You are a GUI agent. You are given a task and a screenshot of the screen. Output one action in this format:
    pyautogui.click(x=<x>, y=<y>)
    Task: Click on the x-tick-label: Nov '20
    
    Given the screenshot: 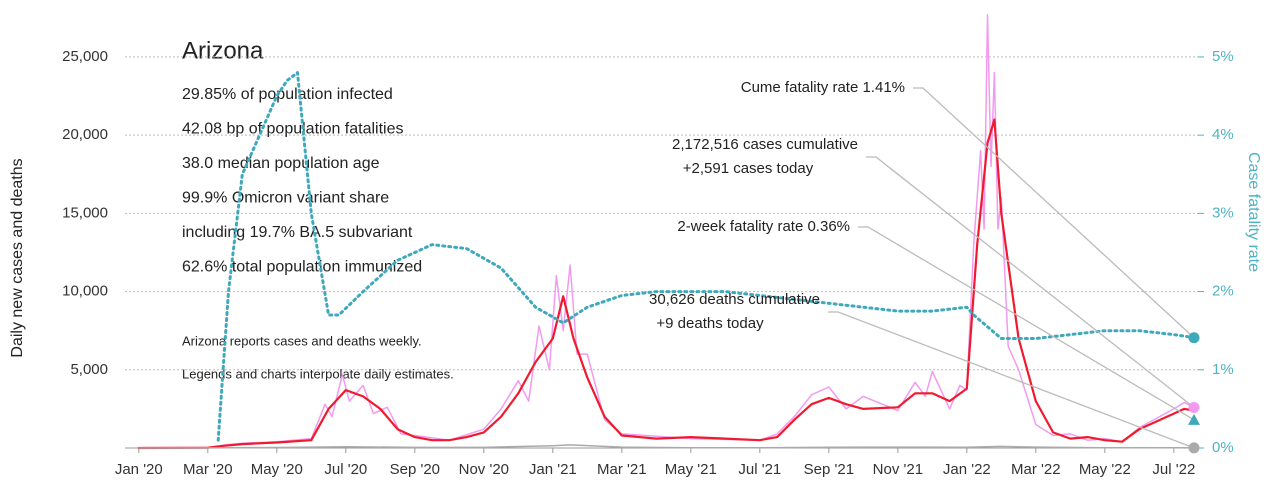 What is the action you would take?
    pyautogui.click(x=484, y=469)
    